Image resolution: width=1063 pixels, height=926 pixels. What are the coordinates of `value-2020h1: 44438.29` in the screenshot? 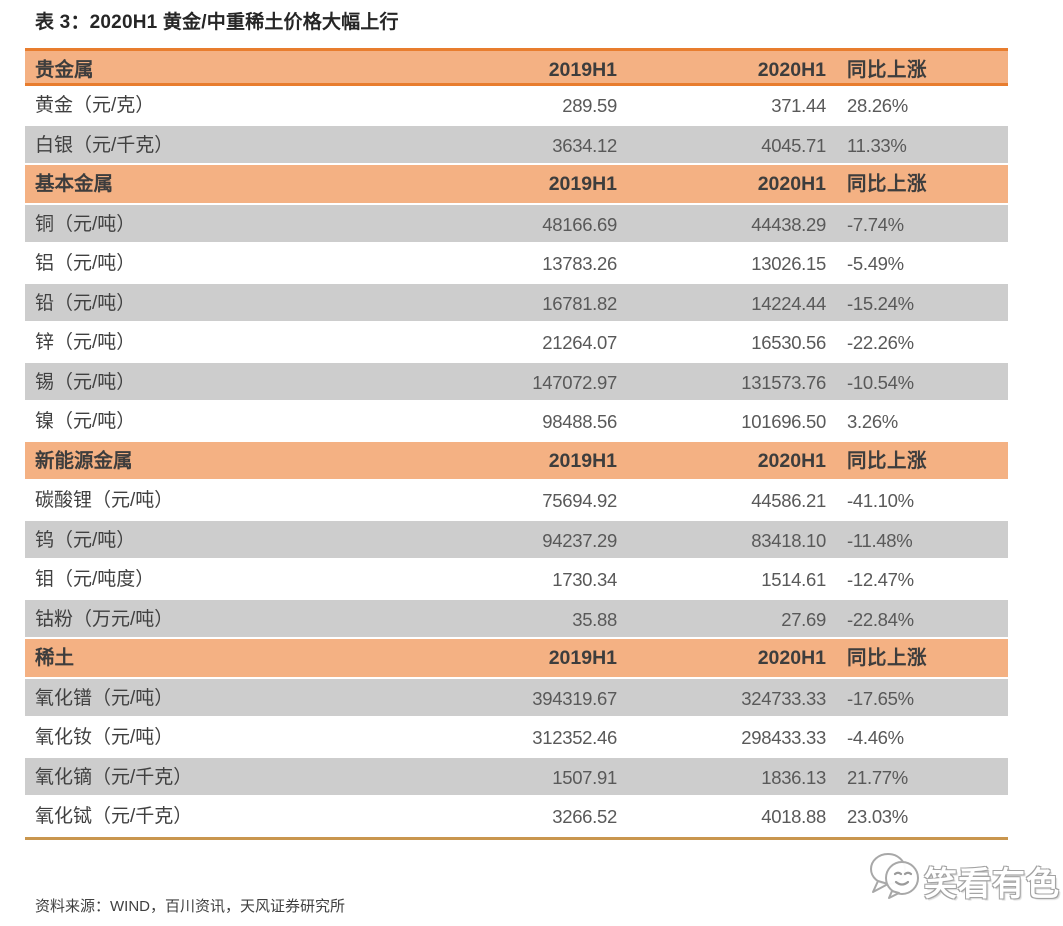 It's located at (788, 224).